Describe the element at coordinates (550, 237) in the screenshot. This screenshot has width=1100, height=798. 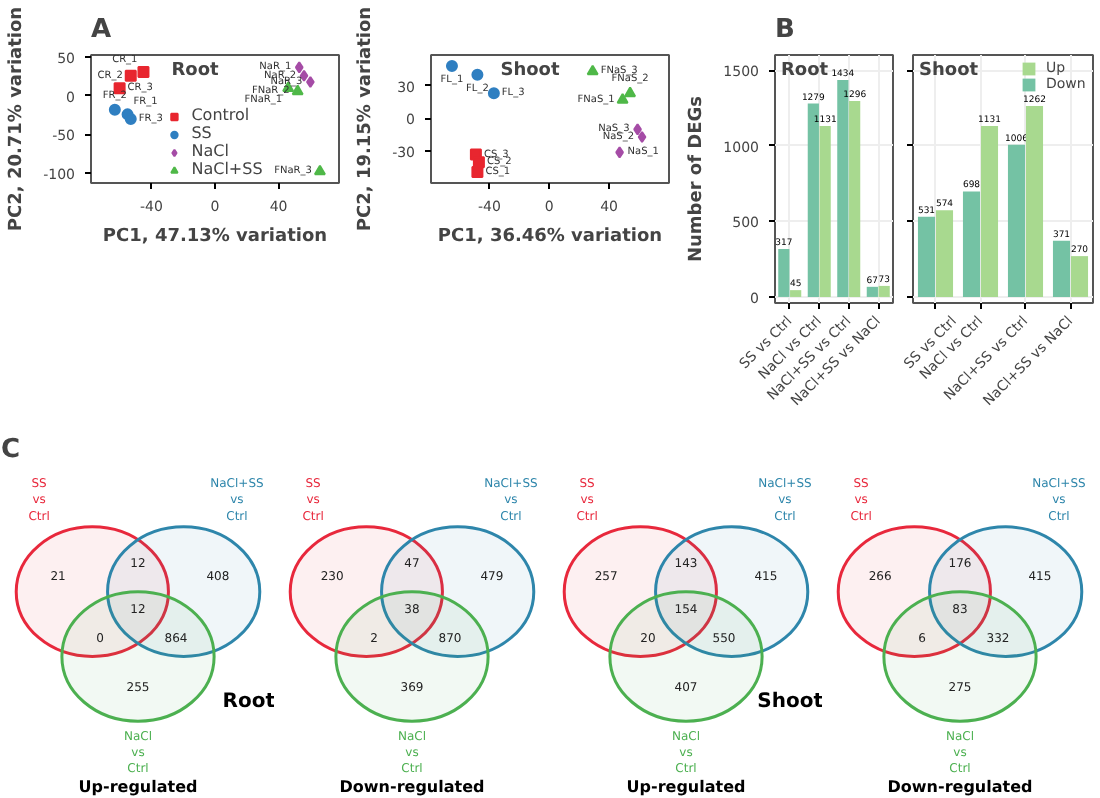
I see `x-axis-title: PC1, 36.46% variation` at that location.